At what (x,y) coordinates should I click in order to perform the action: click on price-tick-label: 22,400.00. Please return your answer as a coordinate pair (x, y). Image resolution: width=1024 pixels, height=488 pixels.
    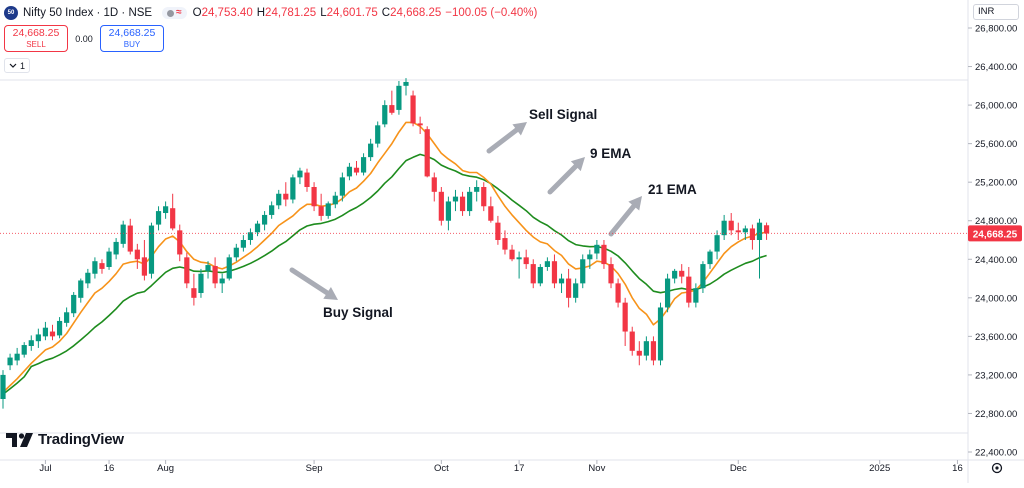
    Looking at the image, I should click on (996, 453).